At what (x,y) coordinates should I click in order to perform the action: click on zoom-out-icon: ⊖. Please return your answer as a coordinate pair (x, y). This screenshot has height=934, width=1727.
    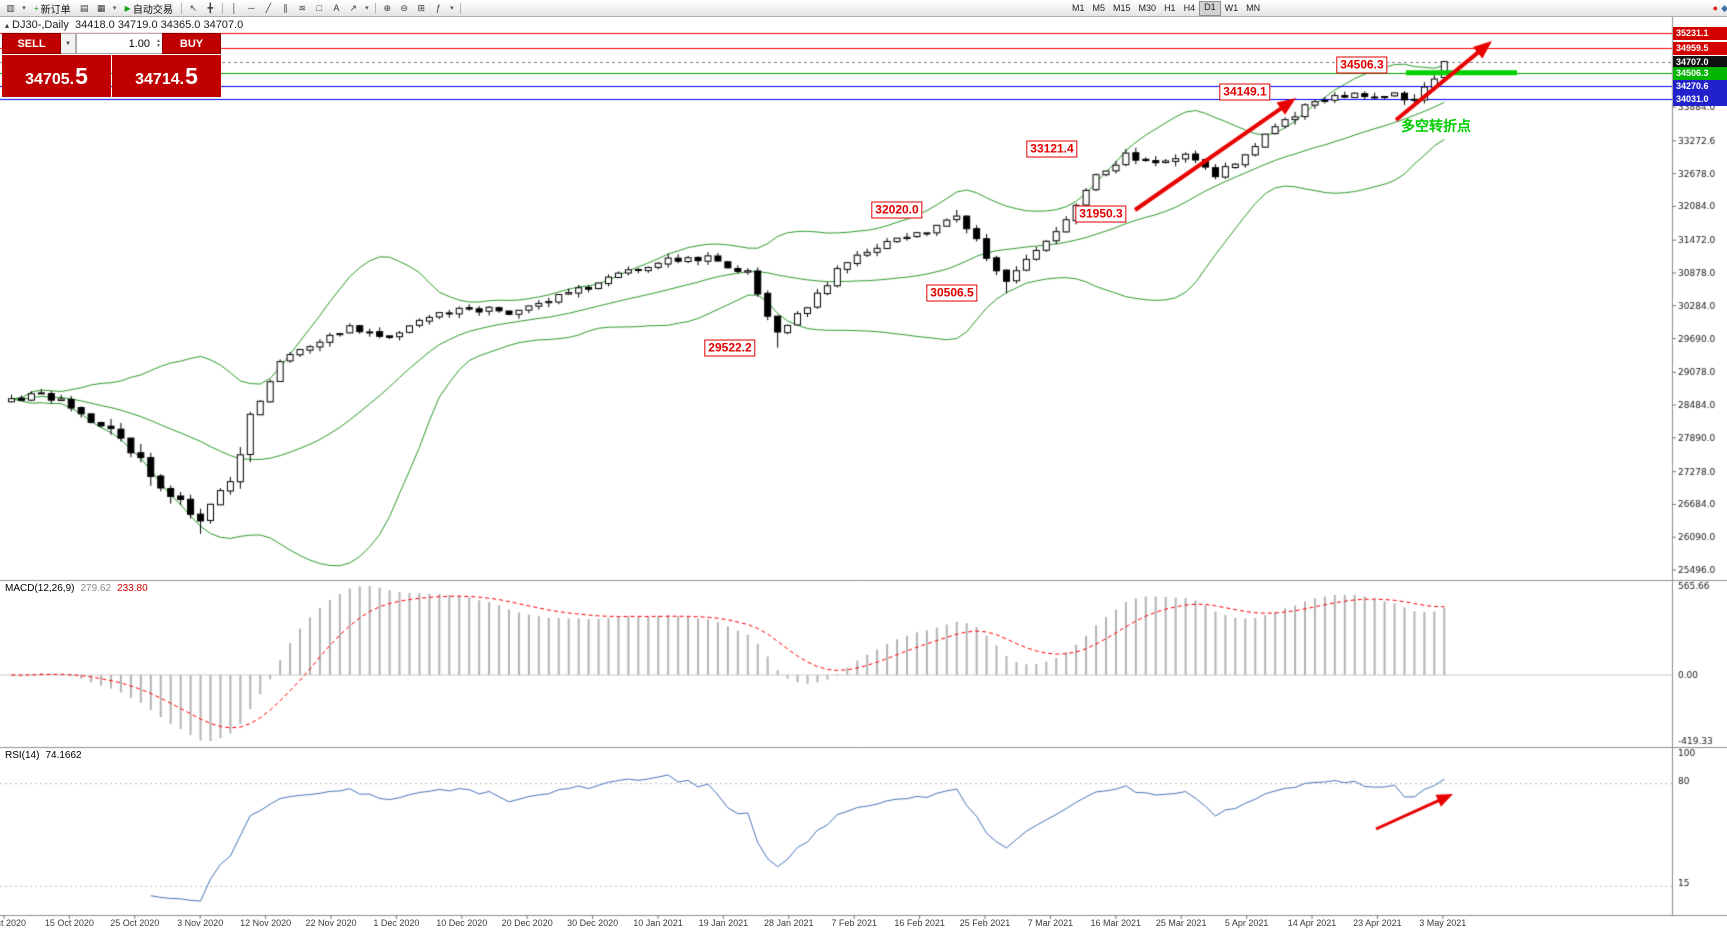
    Looking at the image, I should click on (404, 7).